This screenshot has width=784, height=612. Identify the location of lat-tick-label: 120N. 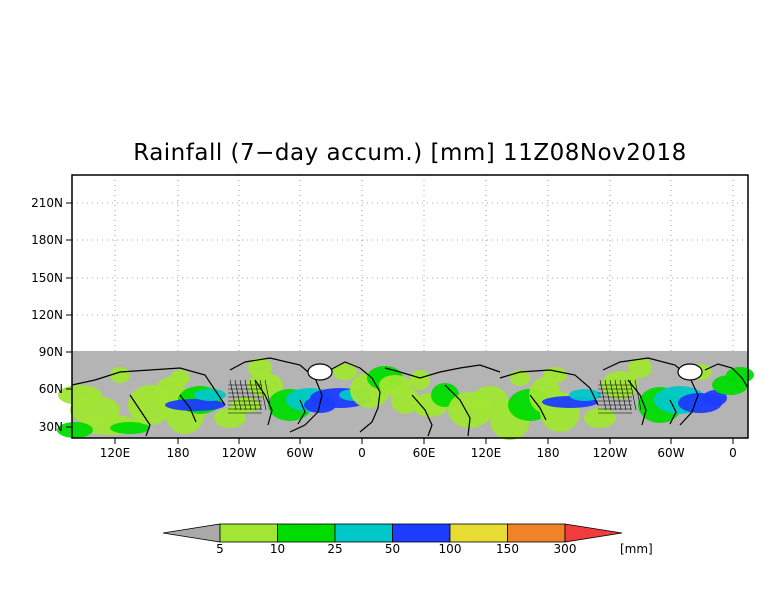
(47, 315).